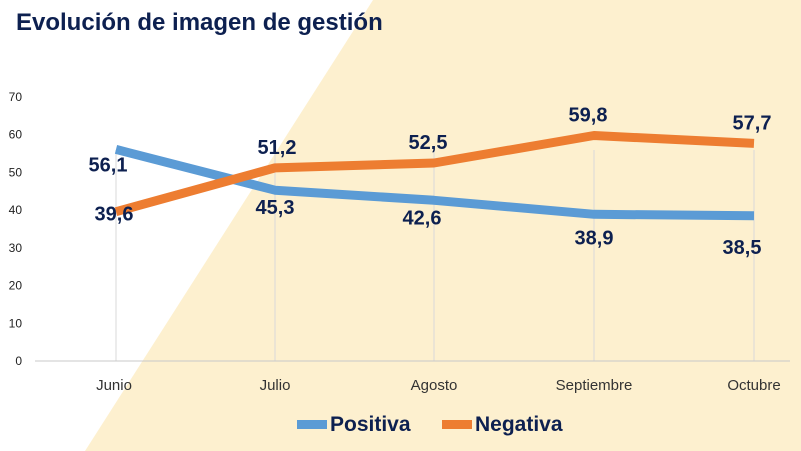 This screenshot has height=451, width=801. What do you see at coordinates (277, 148) in the screenshot?
I see `data-label: 51,2` at bounding box center [277, 148].